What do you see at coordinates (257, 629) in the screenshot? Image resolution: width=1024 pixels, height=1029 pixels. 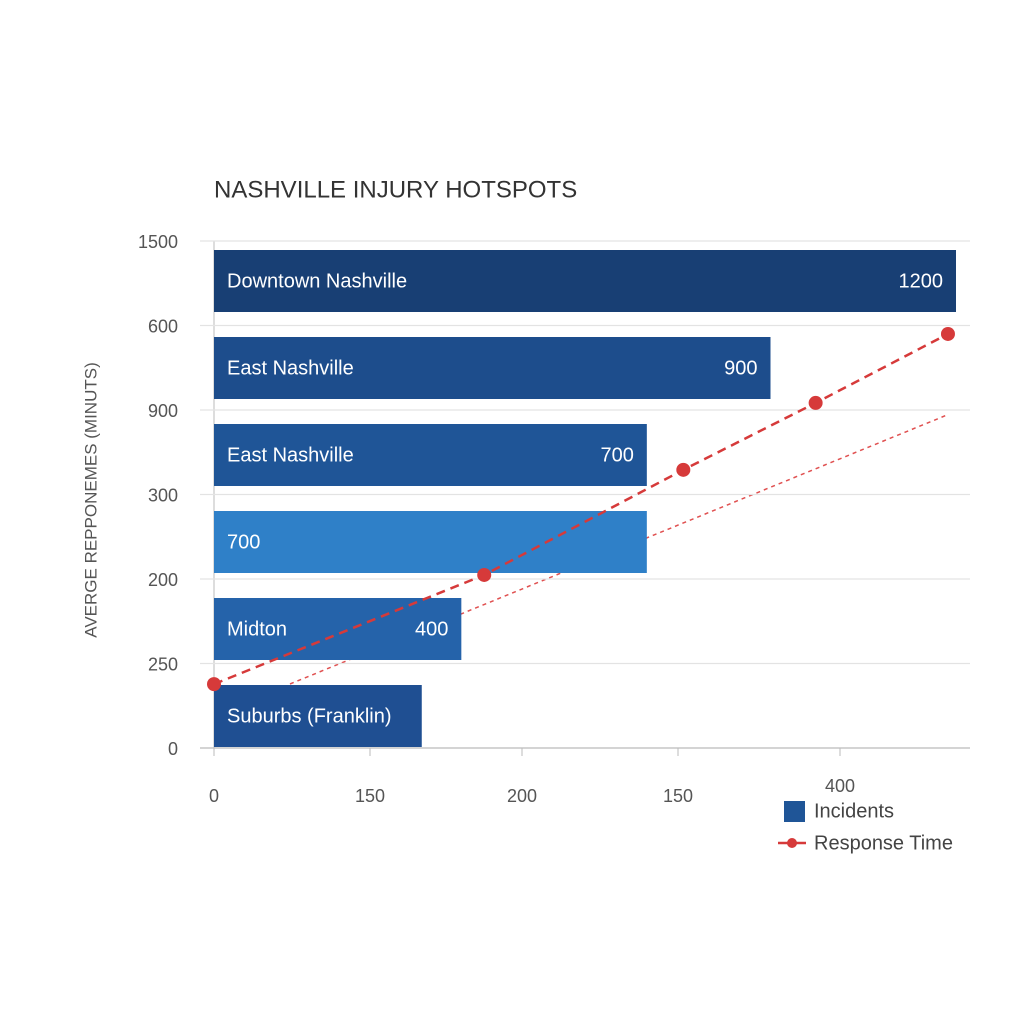 I see `bar-category-label: Midton` at bounding box center [257, 629].